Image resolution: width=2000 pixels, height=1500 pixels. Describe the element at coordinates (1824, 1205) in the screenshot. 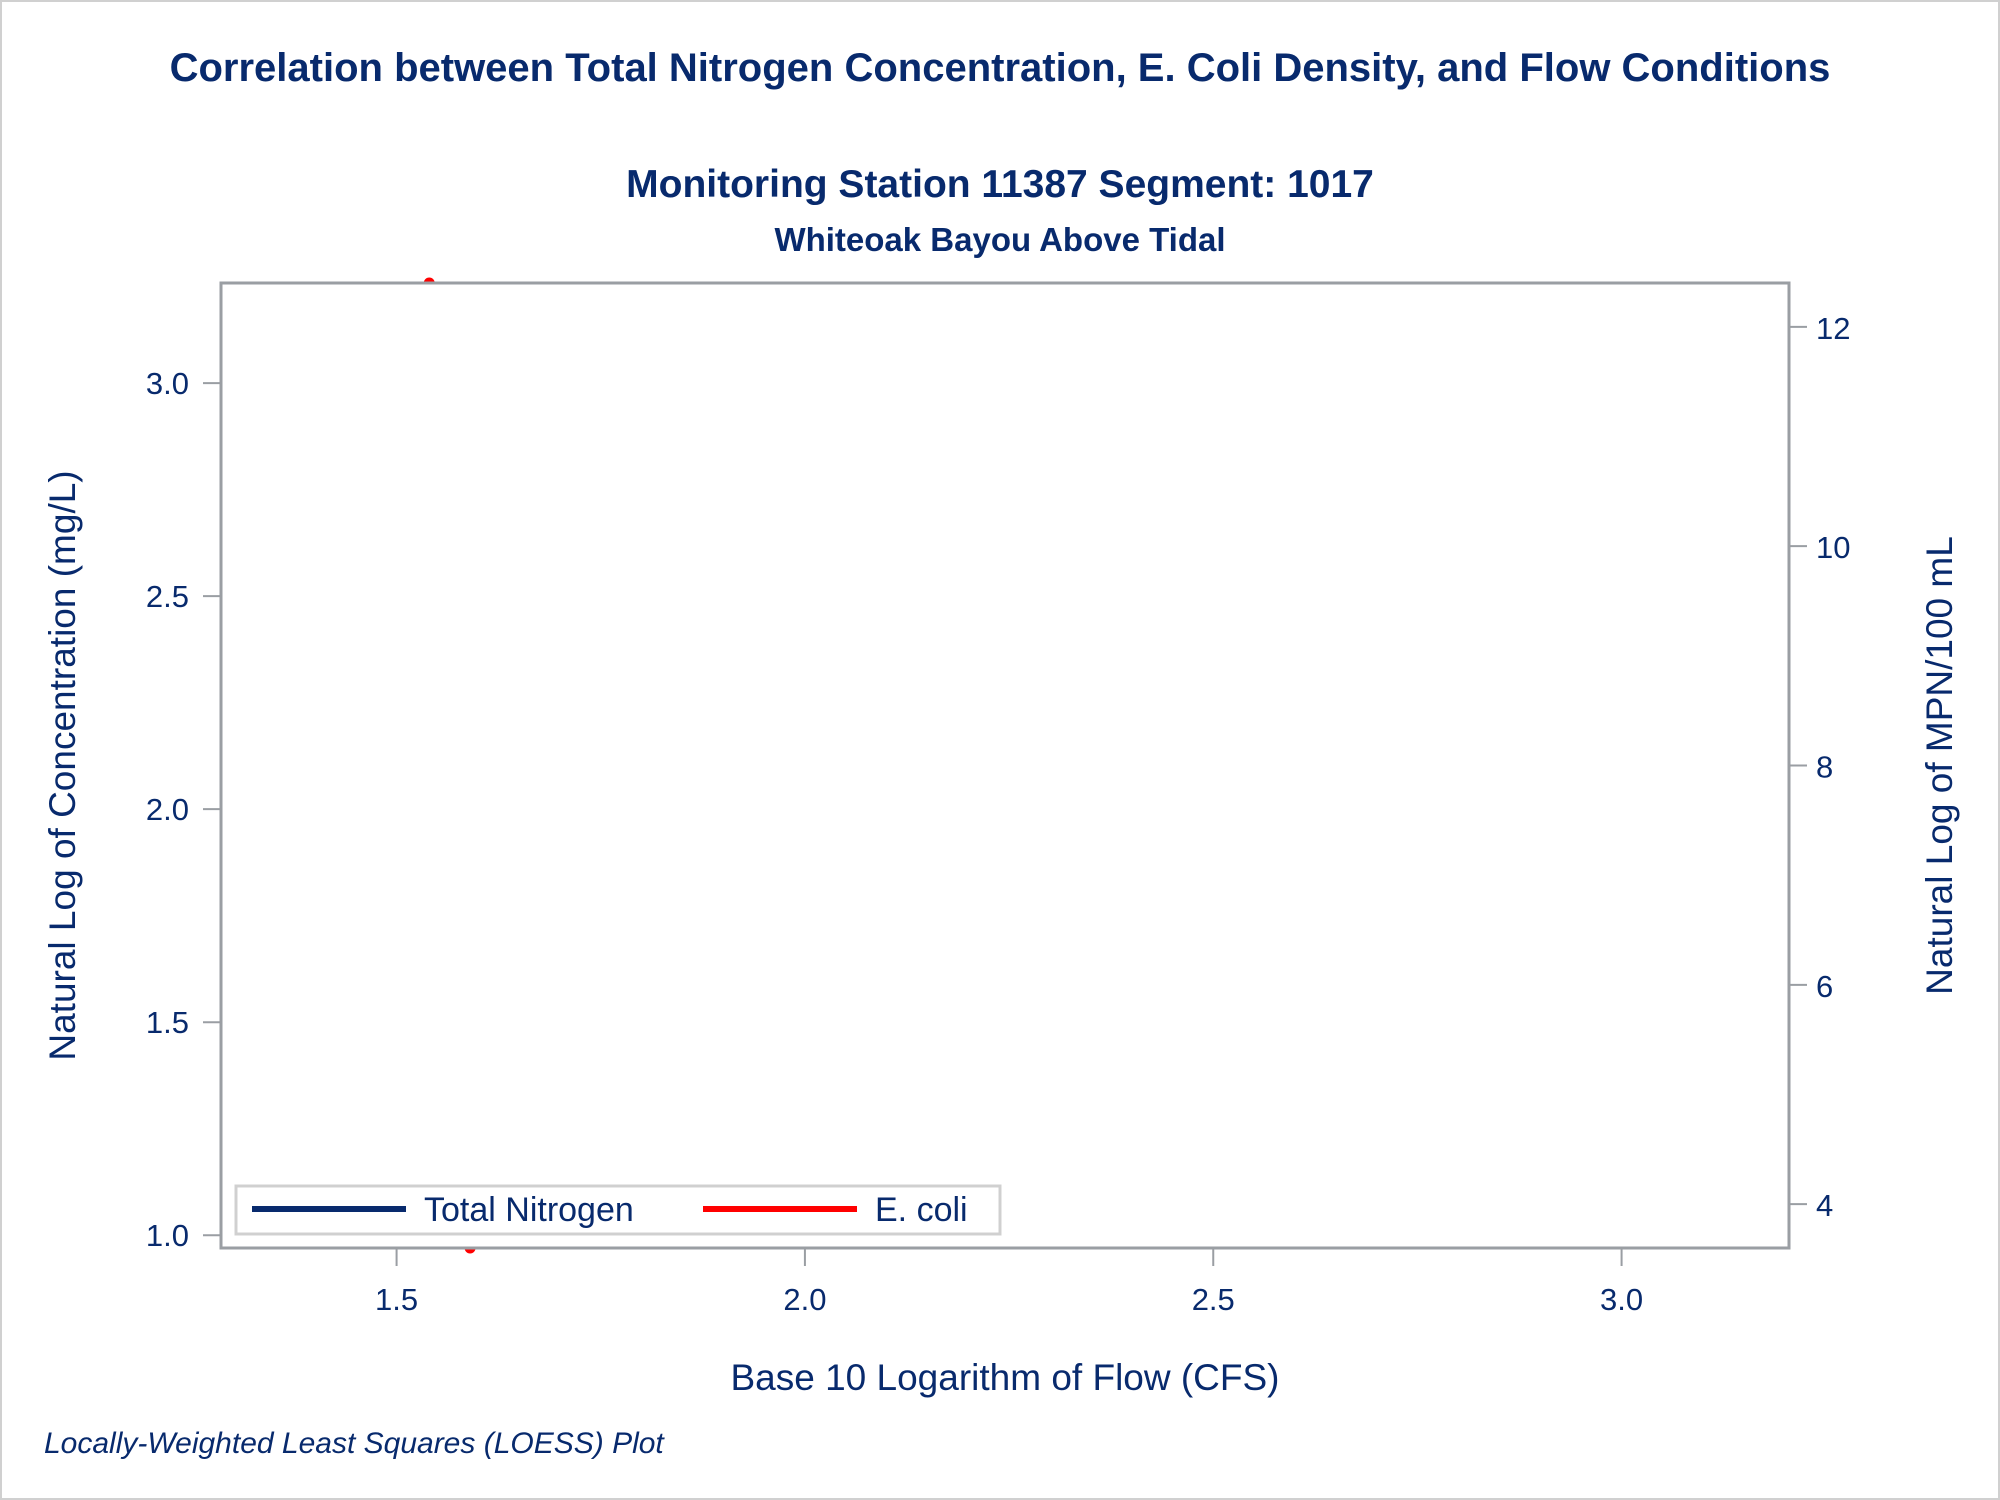

I see `y-right-tick-label: 4` at that location.